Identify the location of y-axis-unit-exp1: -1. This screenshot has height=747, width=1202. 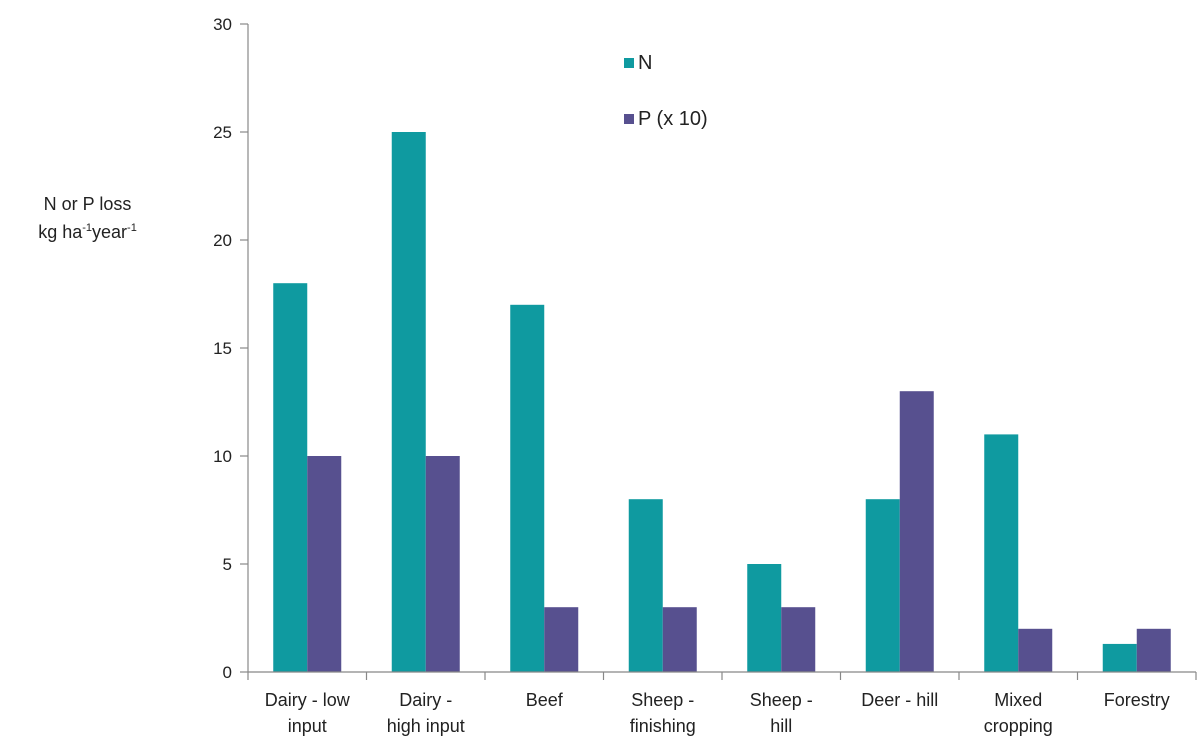
(87, 228).